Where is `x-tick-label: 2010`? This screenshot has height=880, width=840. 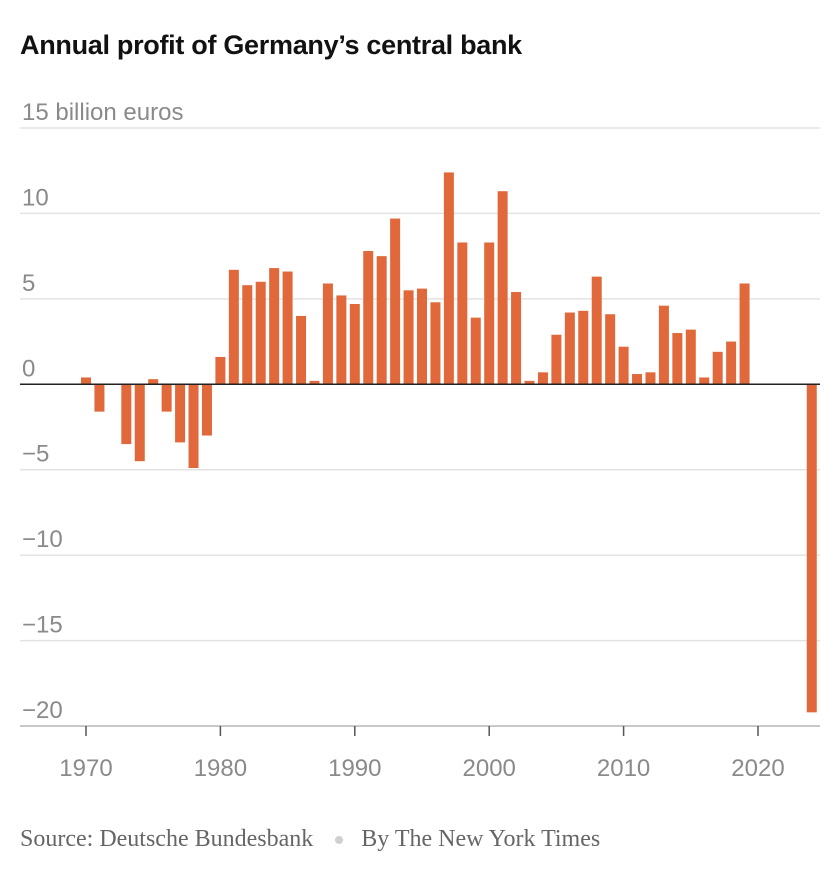
x-tick-label: 2010 is located at coordinates (623, 768).